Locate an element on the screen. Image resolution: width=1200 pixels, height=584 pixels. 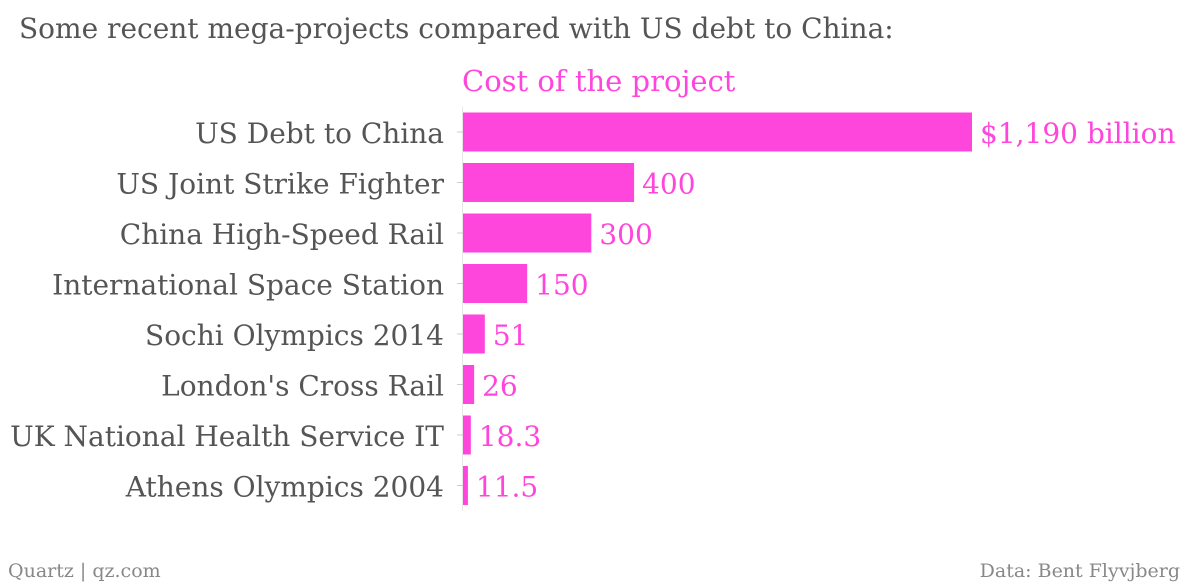
footer-credit: Quartz | qz.com is located at coordinates (84, 571).